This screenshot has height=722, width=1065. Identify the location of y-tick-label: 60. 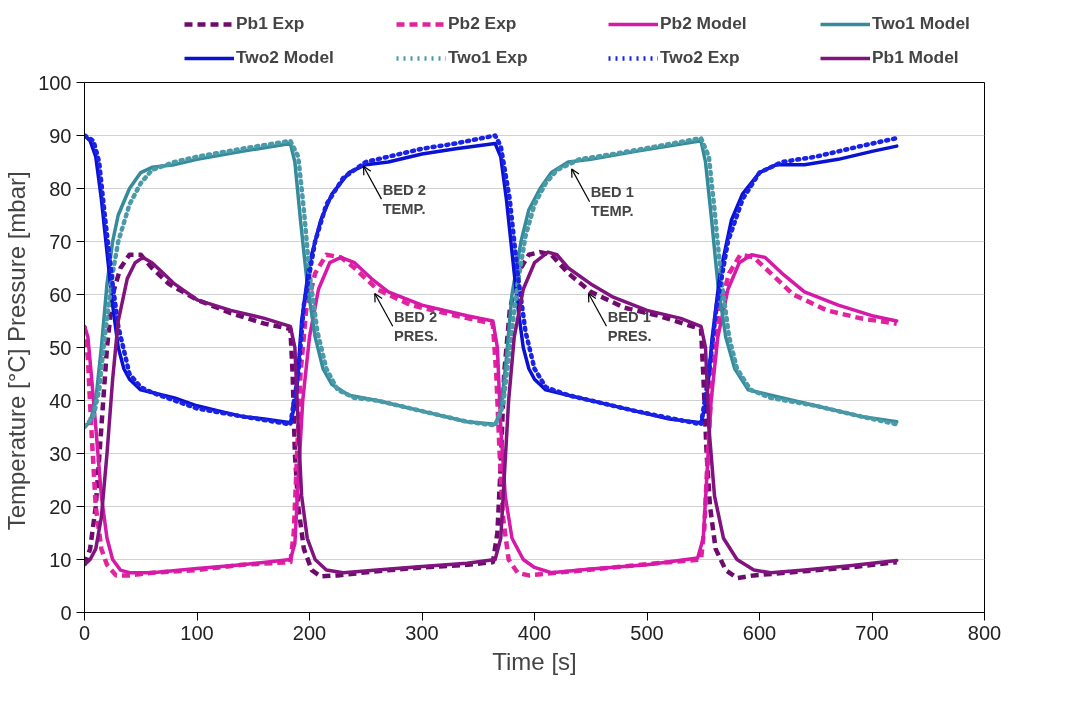
(60, 294).